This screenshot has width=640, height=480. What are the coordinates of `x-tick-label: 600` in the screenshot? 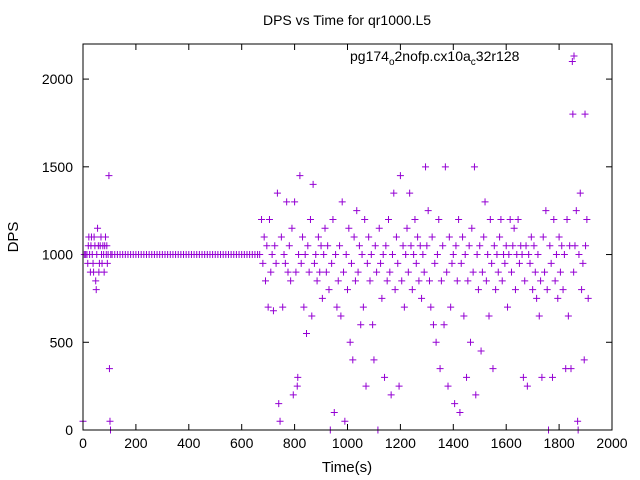 It's located at (242, 443).